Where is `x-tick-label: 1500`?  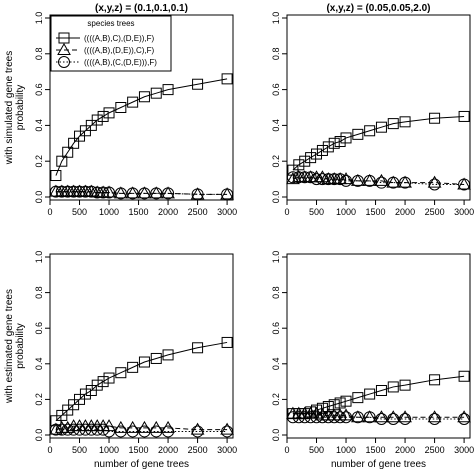 x-tick-label: 1500 is located at coordinates (139, 450).